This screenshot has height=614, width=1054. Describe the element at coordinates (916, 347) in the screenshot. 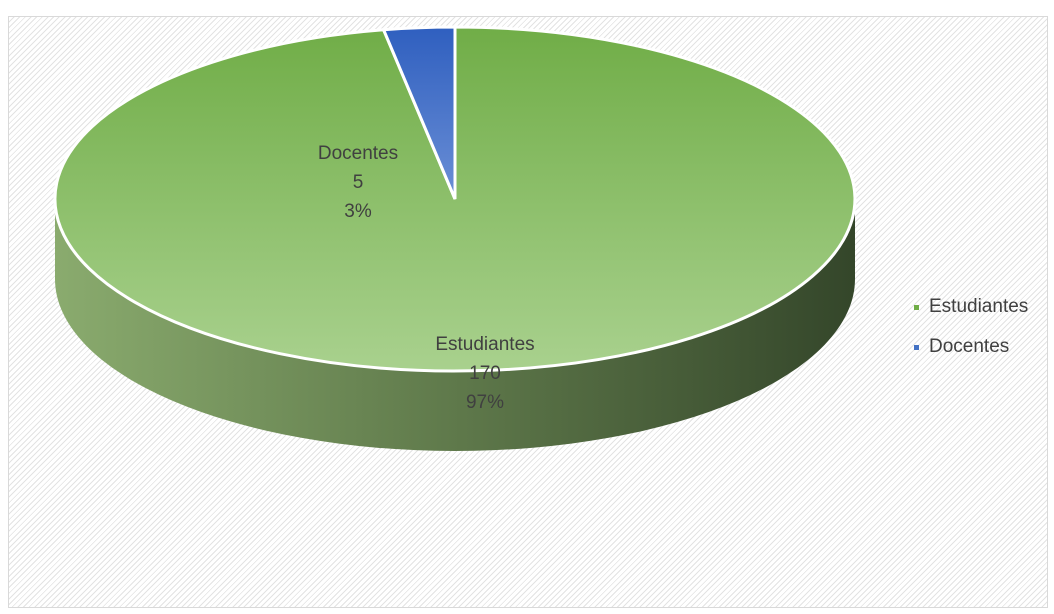

I see `legend-swatch-docentes` at that location.